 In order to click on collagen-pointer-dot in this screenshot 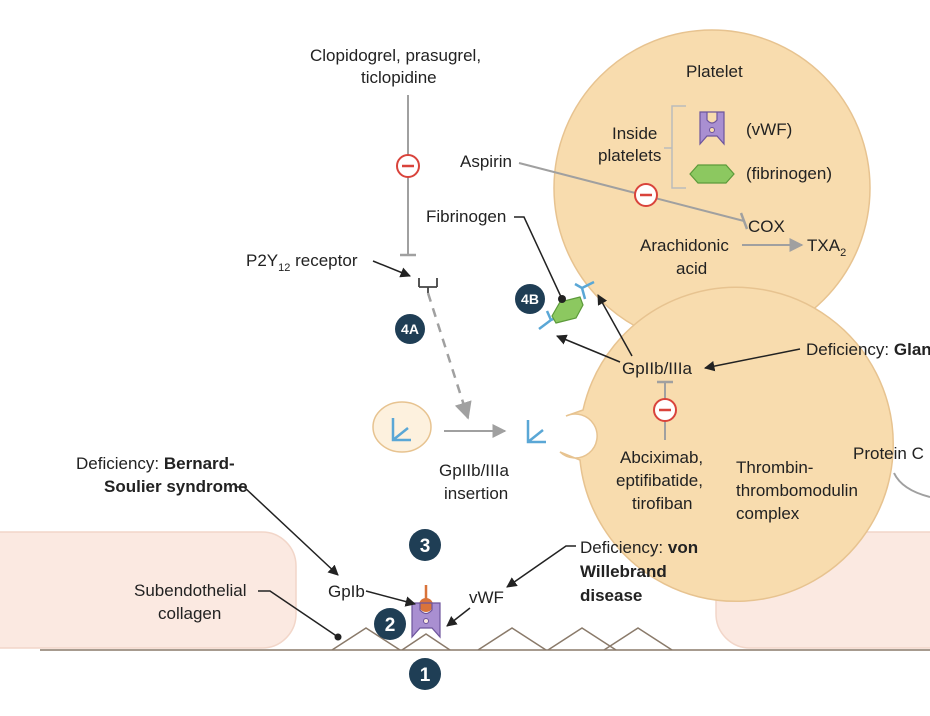, I will do `click(338, 637)`.